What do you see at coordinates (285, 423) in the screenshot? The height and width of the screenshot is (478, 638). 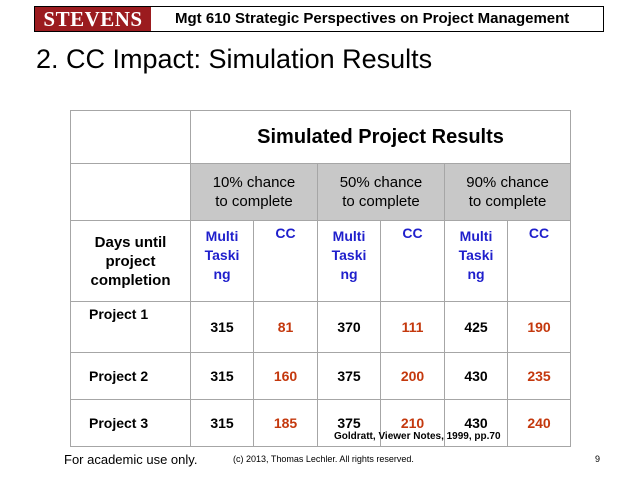 I see `cc-value: 185` at bounding box center [285, 423].